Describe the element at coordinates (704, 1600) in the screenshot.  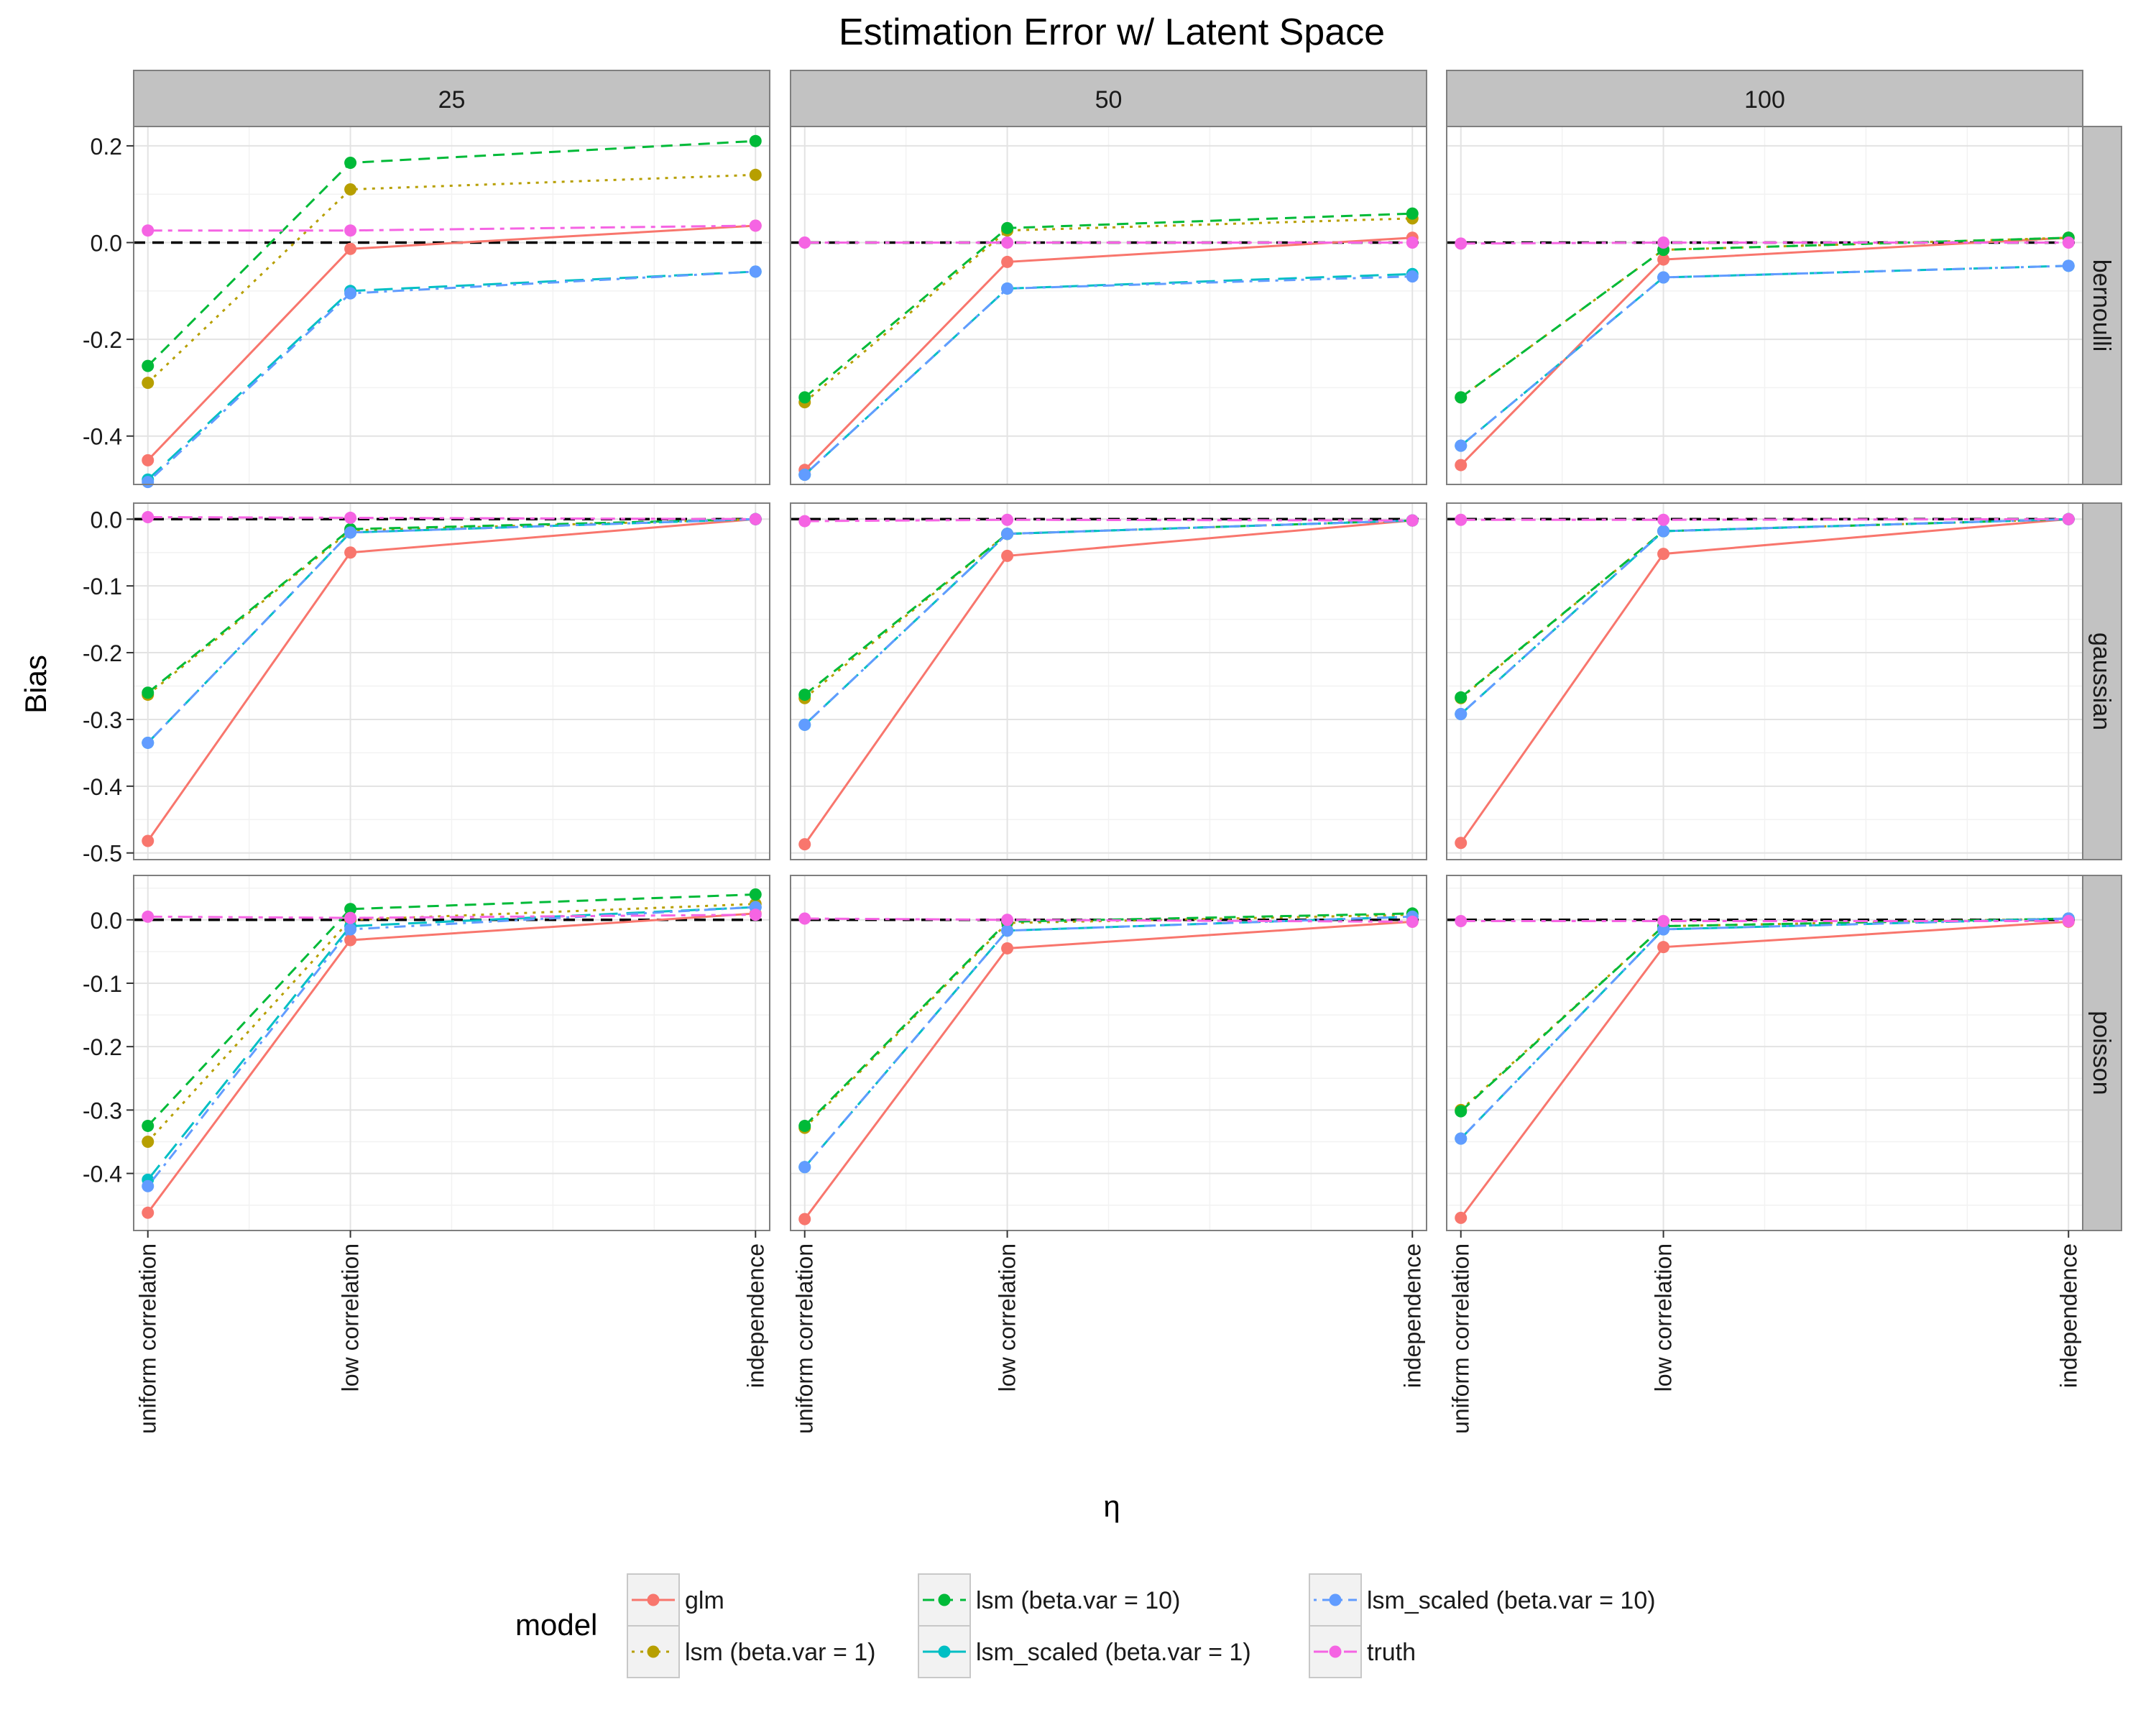
I see `legend-label: glm` at that location.